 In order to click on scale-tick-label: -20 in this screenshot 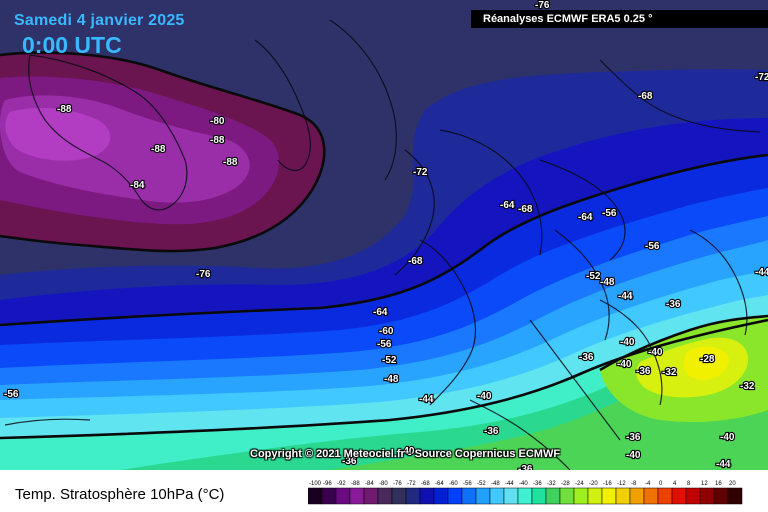, I will do `click(593, 484)`.